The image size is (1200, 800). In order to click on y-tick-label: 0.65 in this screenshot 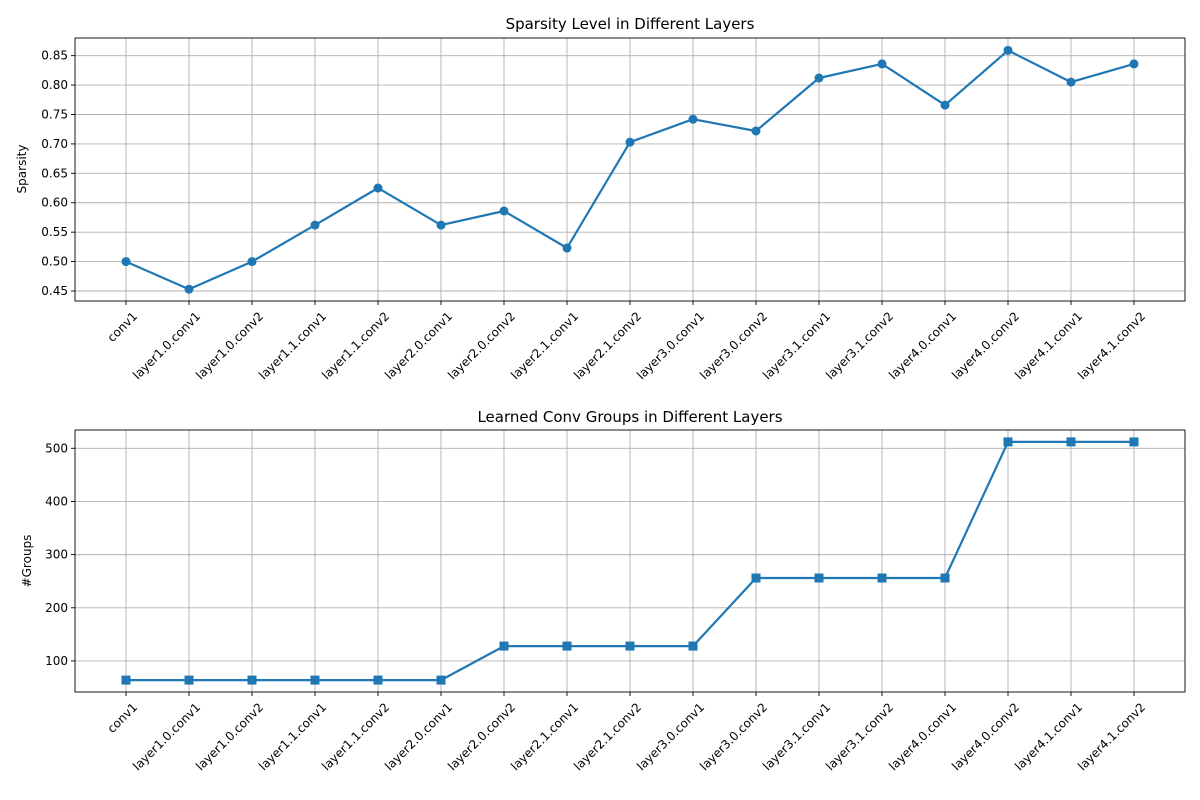, I will do `click(54, 173)`.